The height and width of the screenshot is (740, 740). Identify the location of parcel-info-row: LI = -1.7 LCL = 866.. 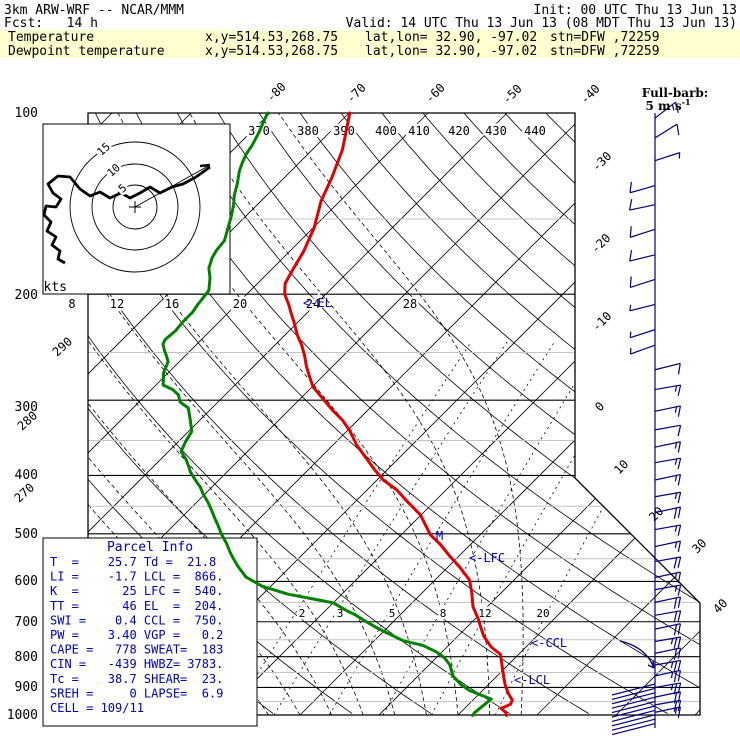
(136, 577).